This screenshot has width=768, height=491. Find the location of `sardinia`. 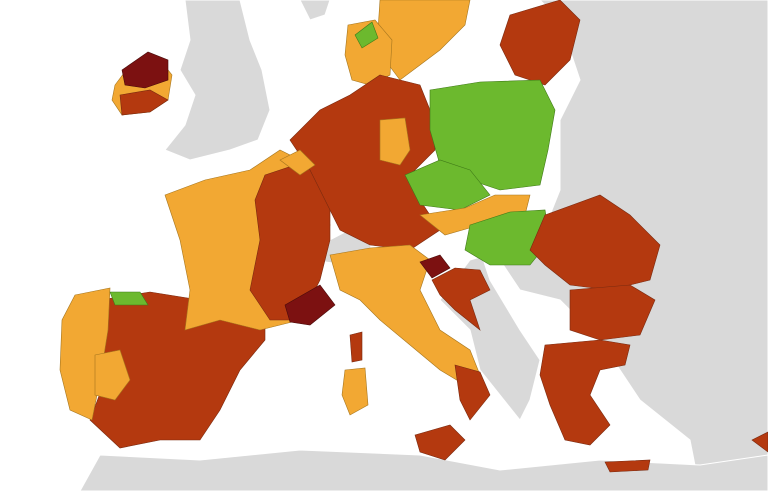

sardinia is located at coordinates (355, 391).